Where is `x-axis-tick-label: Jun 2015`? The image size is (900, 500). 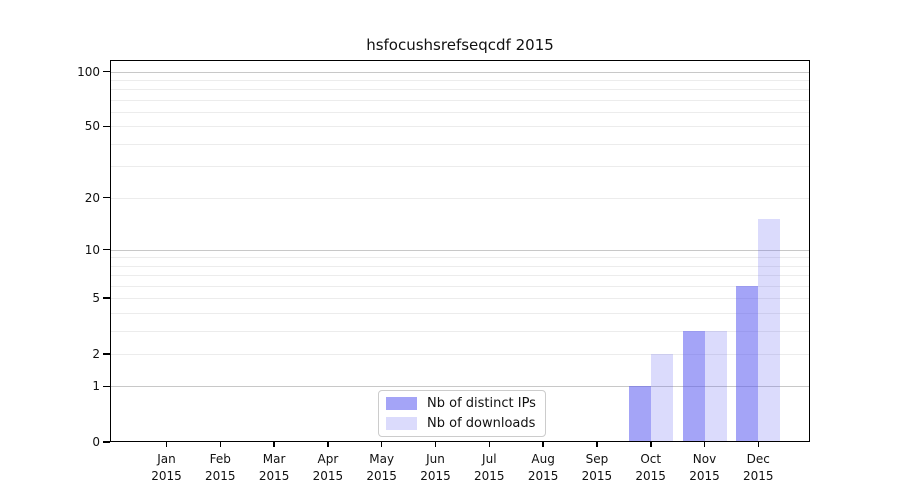 x-axis-tick-label: Jun 2015 is located at coordinates (435, 467).